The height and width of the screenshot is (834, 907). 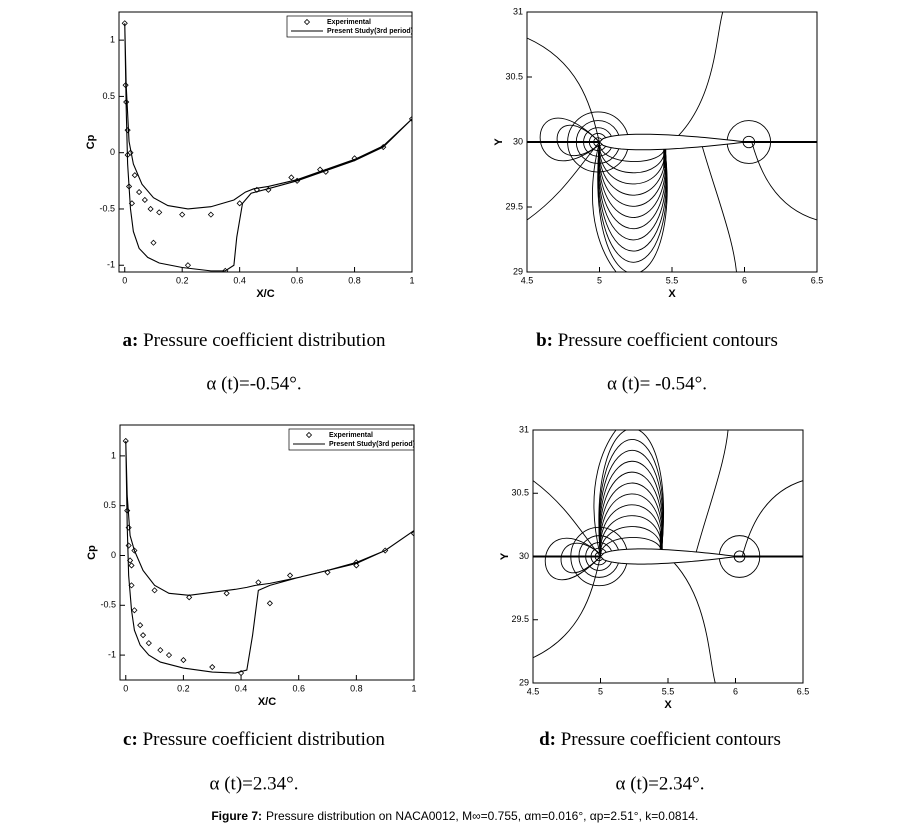 What do you see at coordinates (131, 340) in the screenshot?
I see `caption-label: a:` at bounding box center [131, 340].